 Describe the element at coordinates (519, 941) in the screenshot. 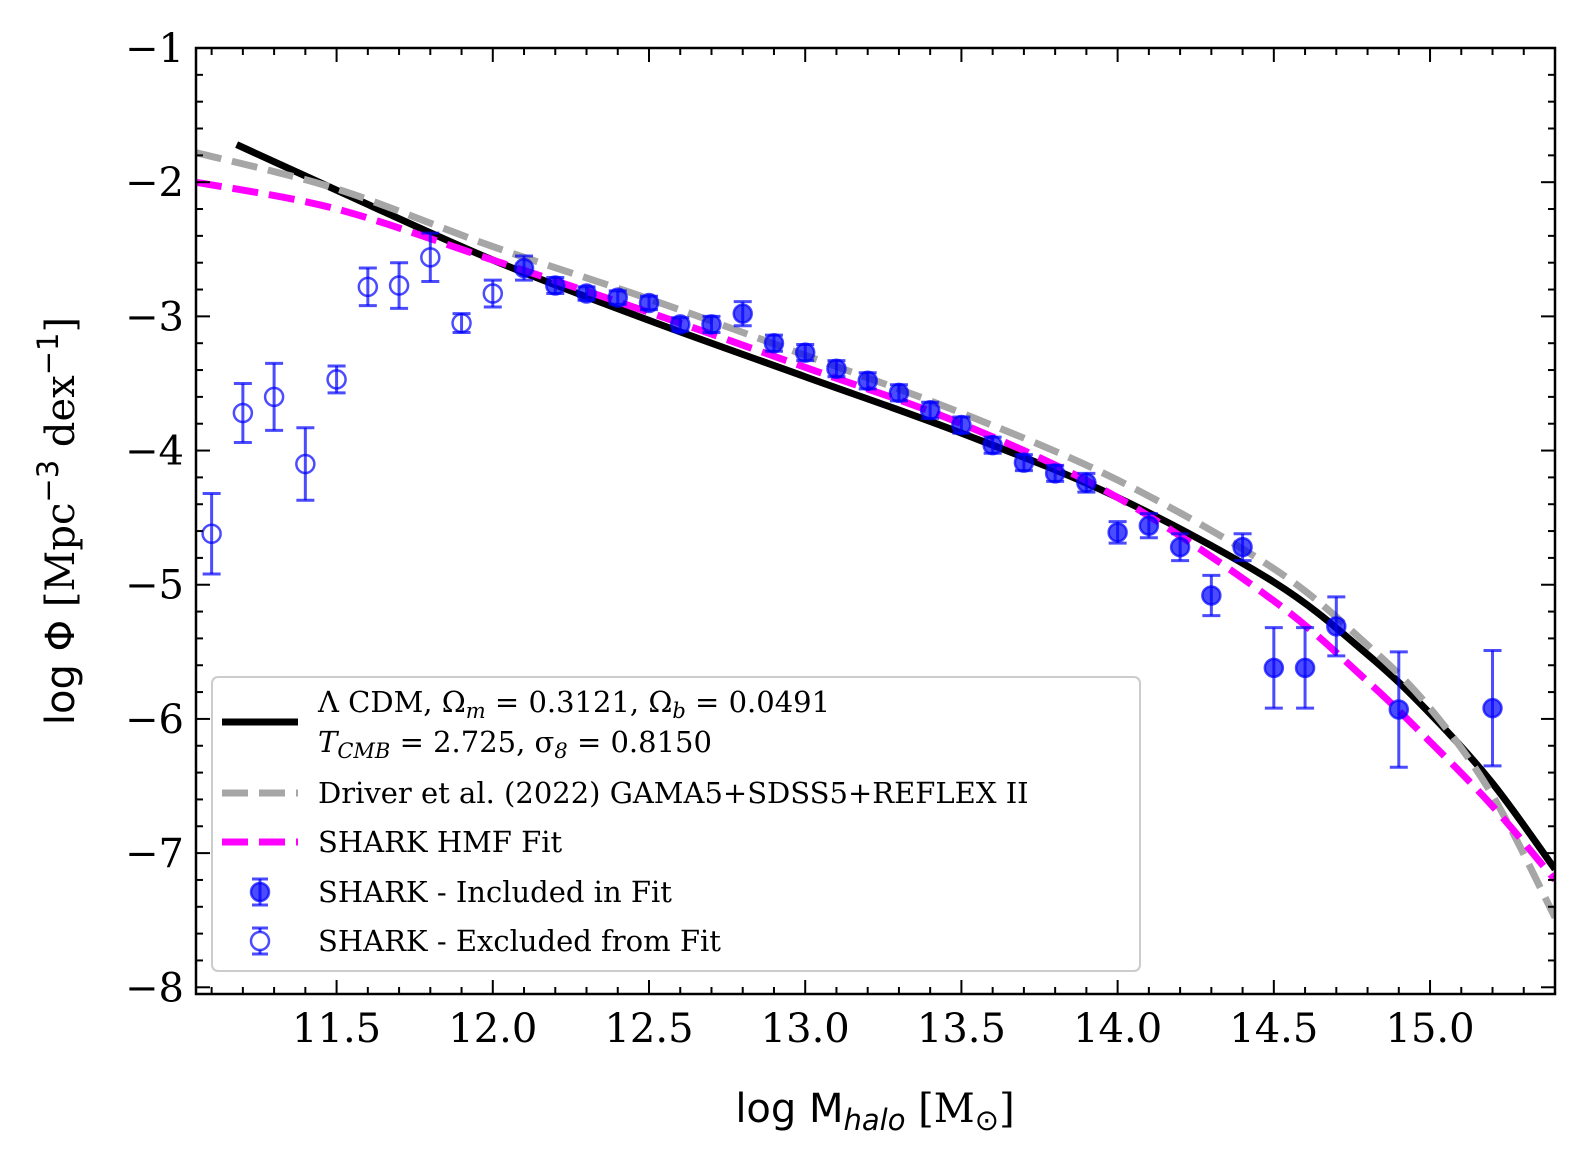

I see `legend-label-excluded: SHARK - Excluded from Fit` at that location.